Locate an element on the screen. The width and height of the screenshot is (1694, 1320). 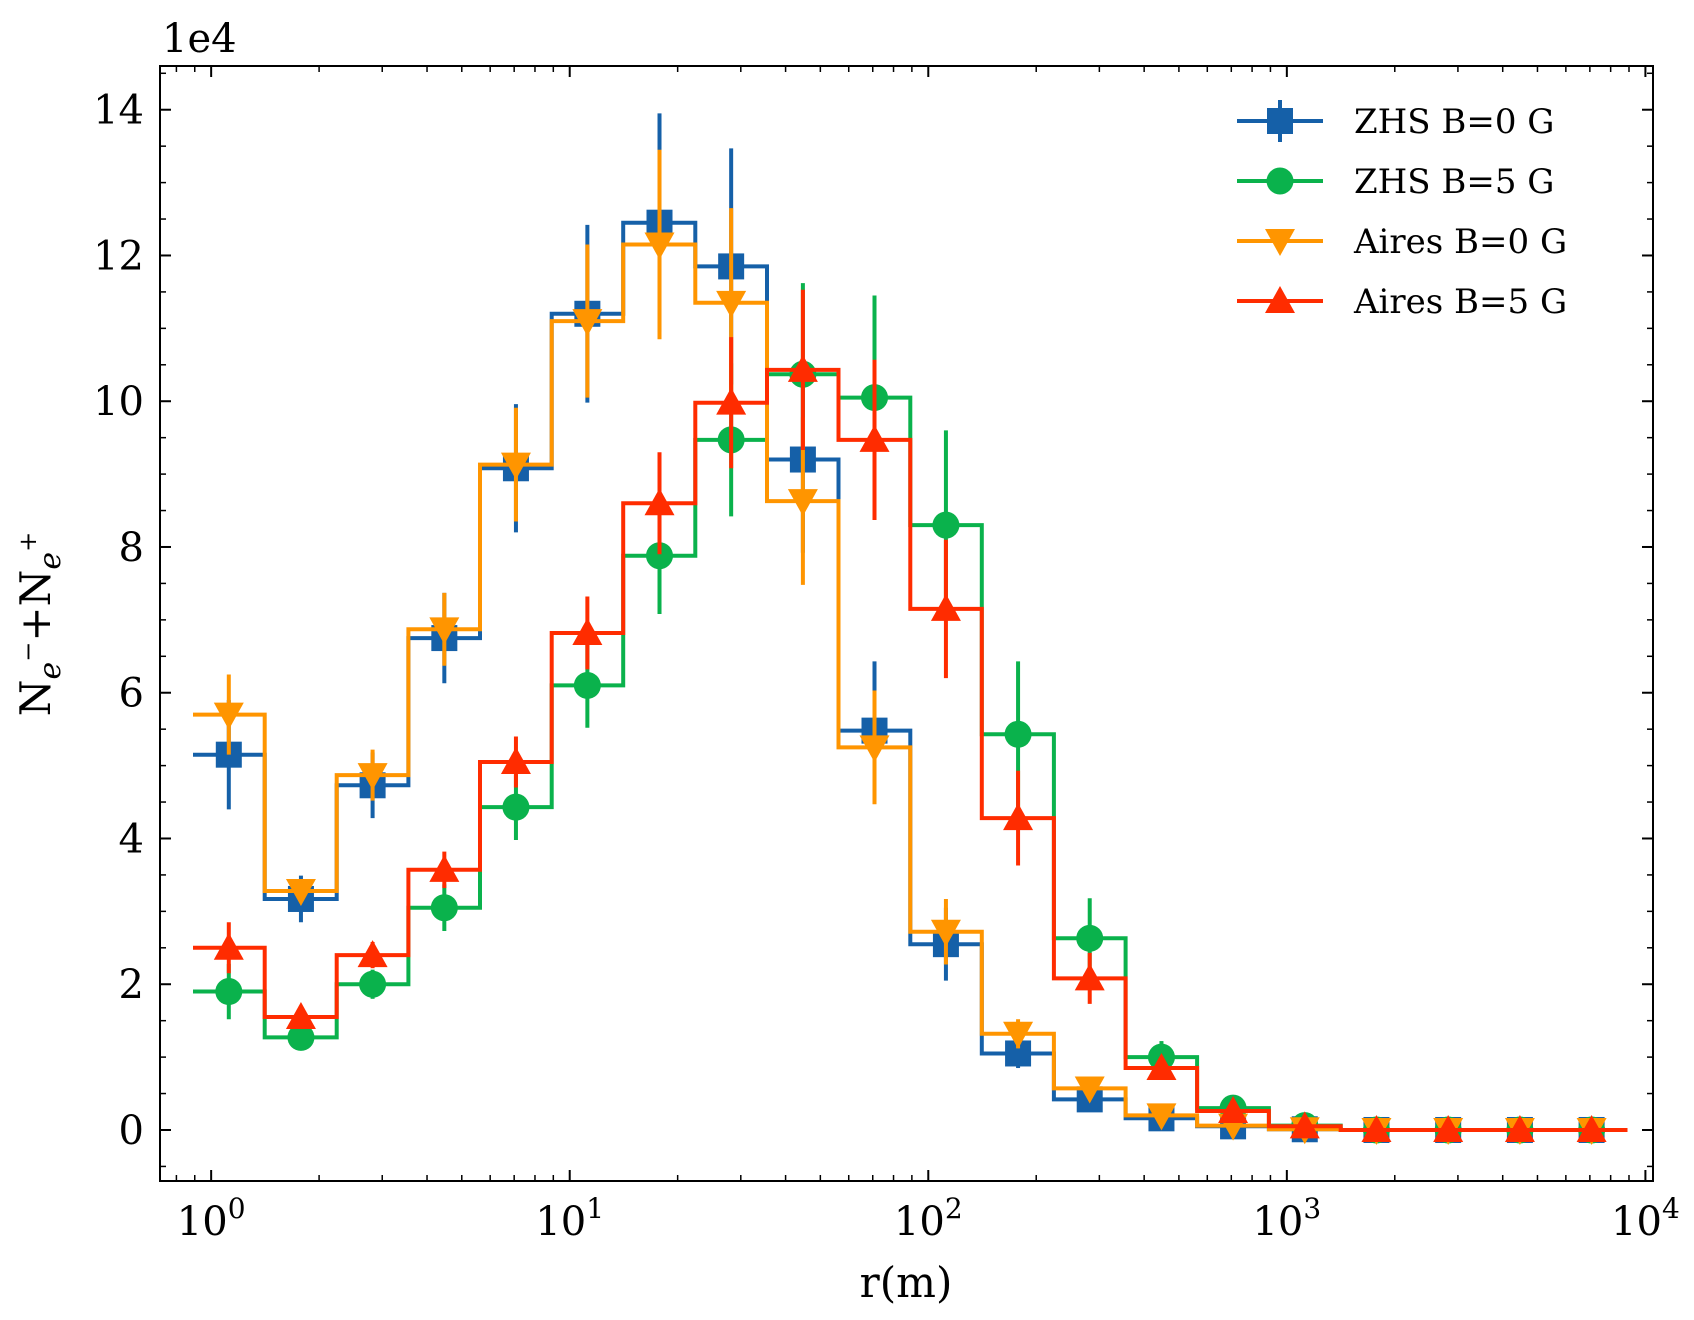
legend-label: Aires B=0 G is located at coordinates (1460, 242).